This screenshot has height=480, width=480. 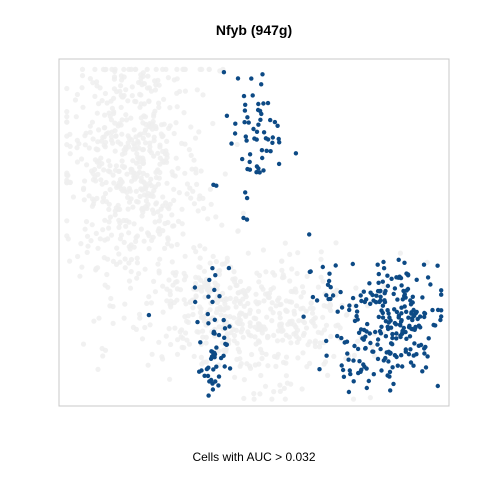 What do you see at coordinates (253, 457) in the screenshot?
I see `x-axis-label: Cells with AUC > 0.032` at bounding box center [253, 457].